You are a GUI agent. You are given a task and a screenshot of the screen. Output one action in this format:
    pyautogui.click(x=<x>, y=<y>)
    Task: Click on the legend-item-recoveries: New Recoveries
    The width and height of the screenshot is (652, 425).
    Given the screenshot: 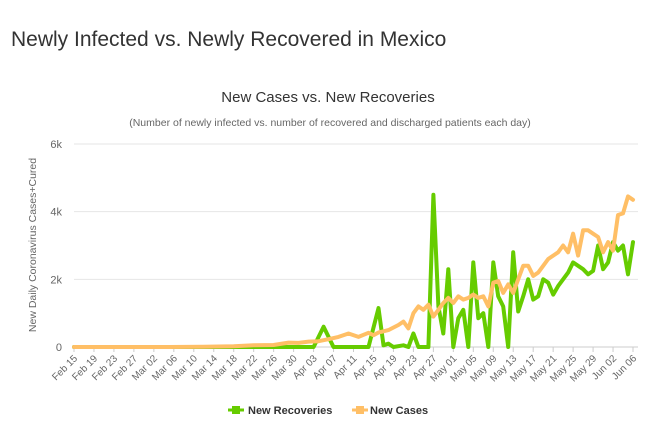 What is the action you would take?
    pyautogui.click(x=280, y=411)
    